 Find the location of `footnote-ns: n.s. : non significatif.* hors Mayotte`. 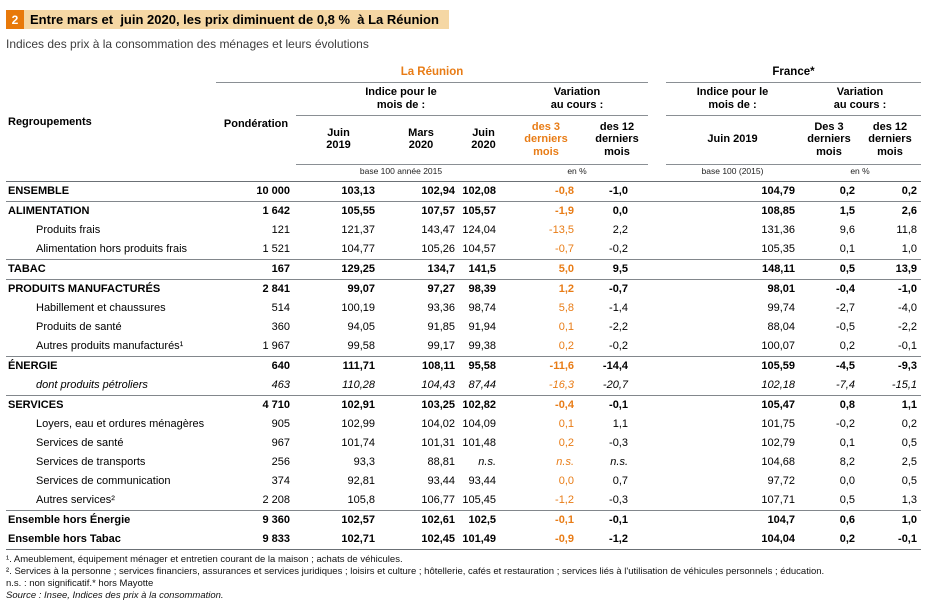

footnote-ns: n.s. : non significatif.* hors Mayotte is located at coordinates (80, 583).